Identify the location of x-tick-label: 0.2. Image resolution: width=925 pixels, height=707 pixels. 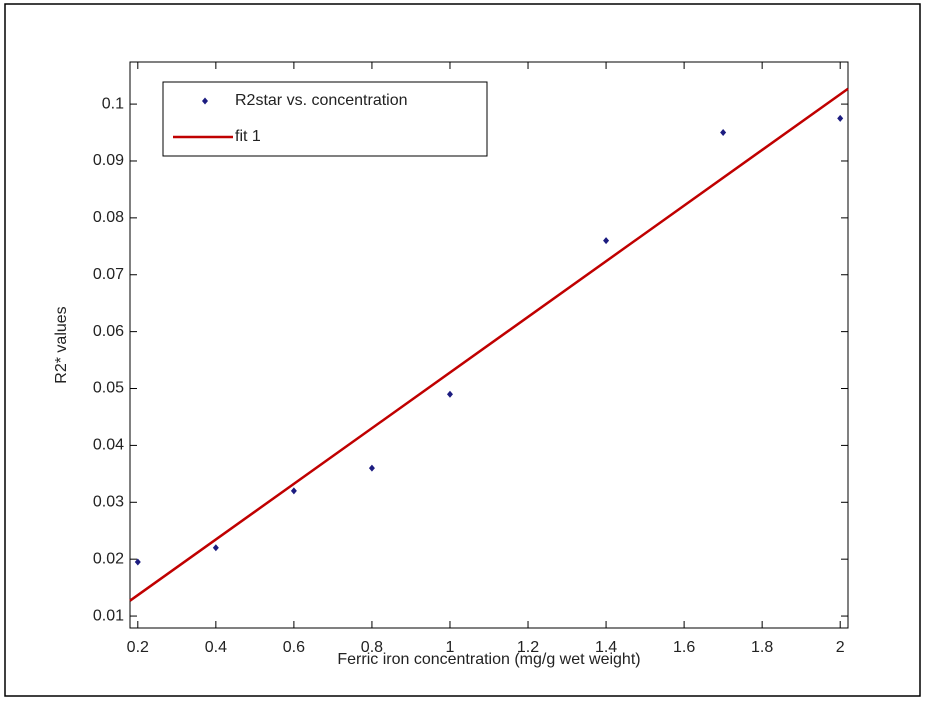
(138, 647).